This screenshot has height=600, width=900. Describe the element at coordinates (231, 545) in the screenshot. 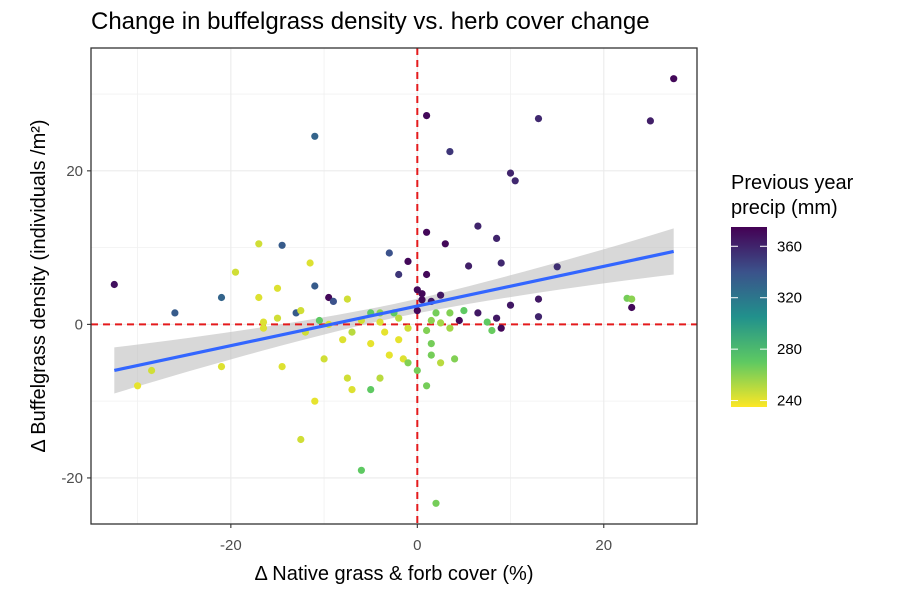

I see `x-tick-label: -20` at that location.